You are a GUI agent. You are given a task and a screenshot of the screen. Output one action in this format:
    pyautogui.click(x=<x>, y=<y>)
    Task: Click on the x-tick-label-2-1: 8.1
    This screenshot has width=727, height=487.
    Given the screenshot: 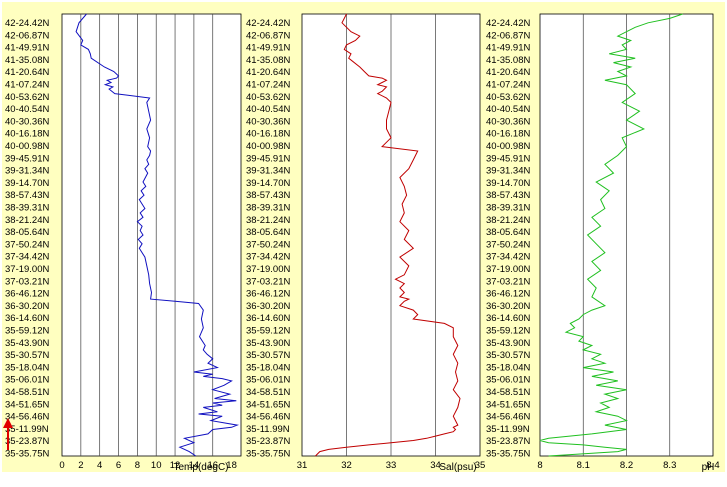 What is the action you would take?
    pyautogui.click(x=583, y=465)
    